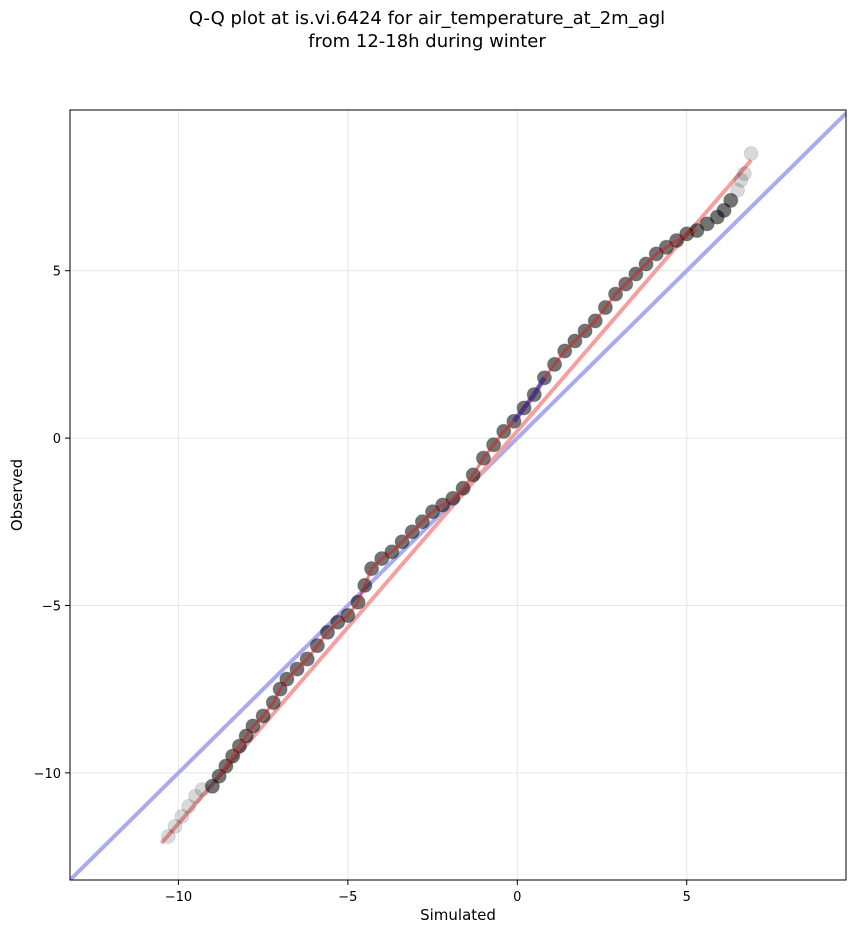  Describe the element at coordinates (517, 897) in the screenshot. I see `x-tick-label: 0` at that location.